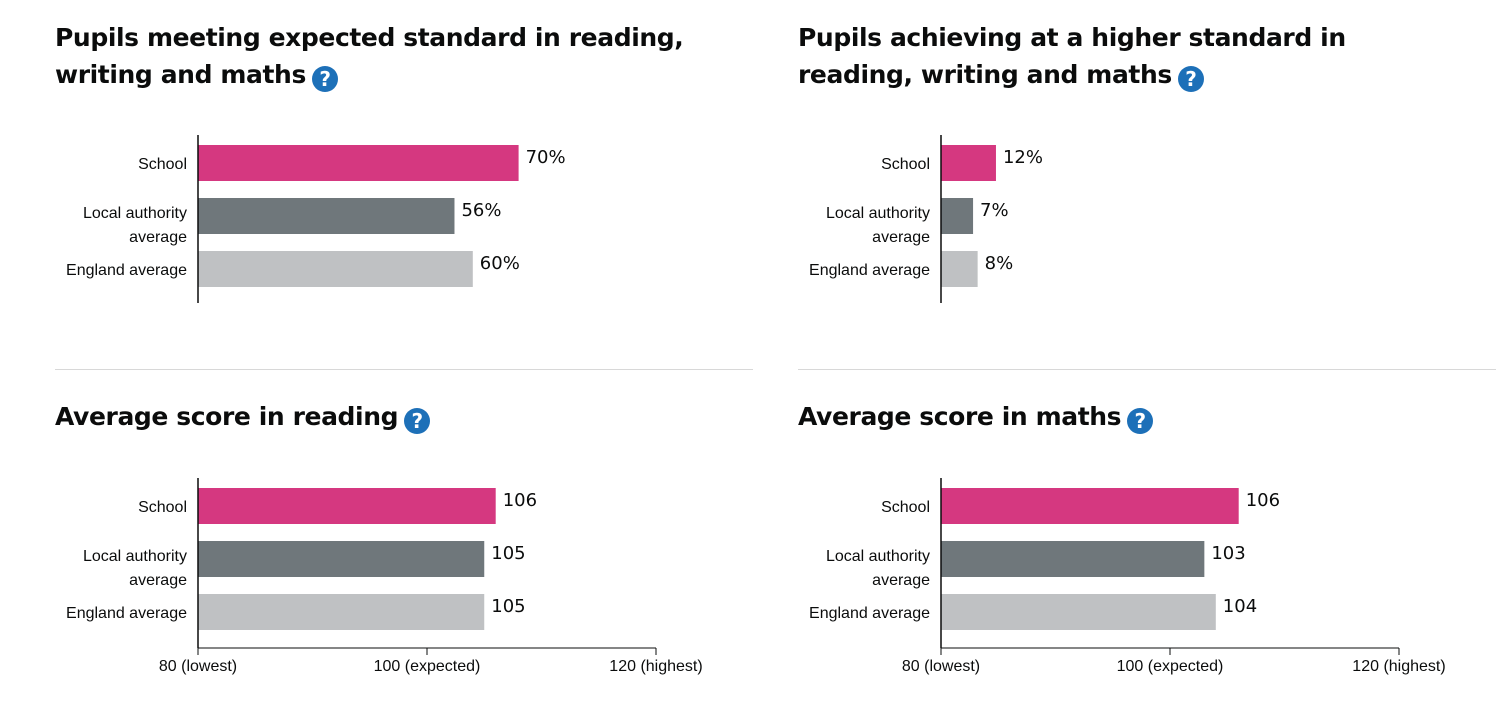  Describe the element at coordinates (994, 210) in the screenshot. I see `data-label: 7%` at that location.